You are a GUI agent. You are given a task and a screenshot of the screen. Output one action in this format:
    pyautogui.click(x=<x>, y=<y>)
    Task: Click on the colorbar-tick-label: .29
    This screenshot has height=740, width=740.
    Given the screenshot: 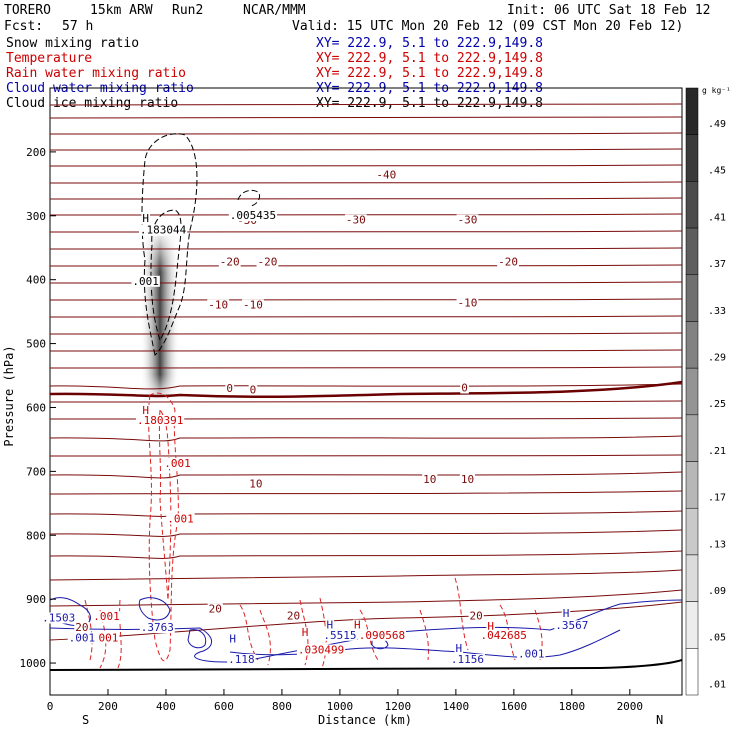 What is the action you would take?
    pyautogui.click(x=717, y=357)
    